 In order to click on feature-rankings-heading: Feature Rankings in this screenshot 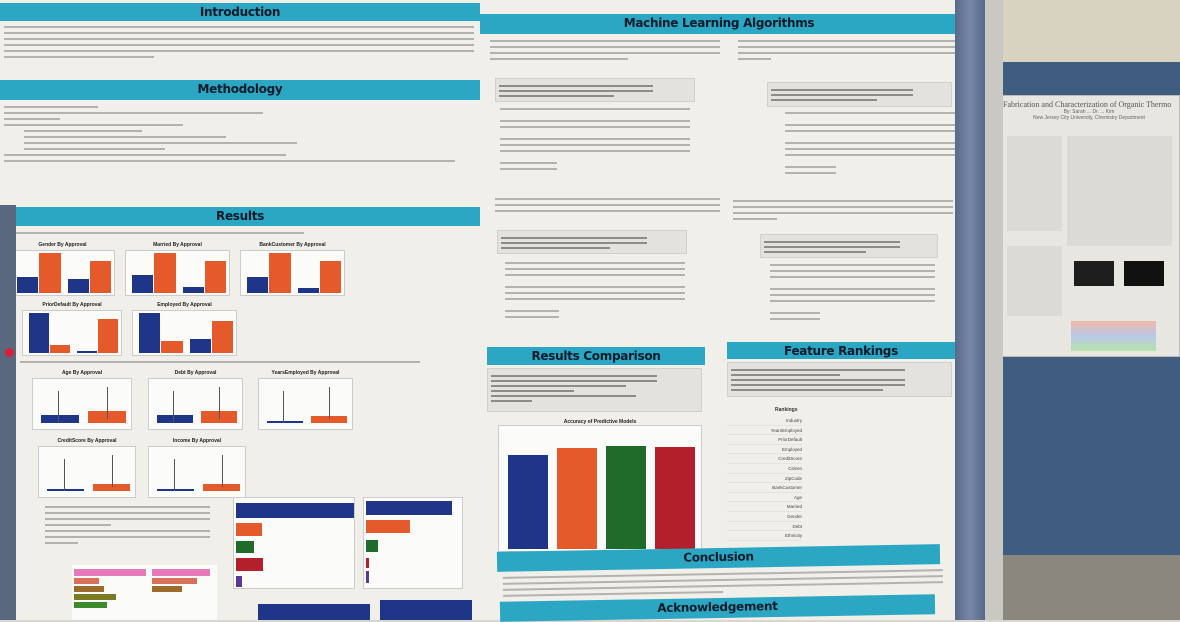, I will do `click(841, 350)`.